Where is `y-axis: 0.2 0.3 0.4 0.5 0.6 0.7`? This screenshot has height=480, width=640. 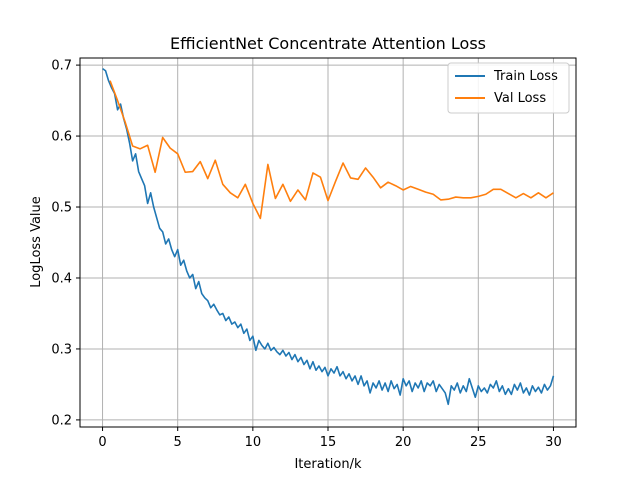
y-axis: 0.2 0.3 0.4 0.5 0.6 0.7 is located at coordinates (65, 243).